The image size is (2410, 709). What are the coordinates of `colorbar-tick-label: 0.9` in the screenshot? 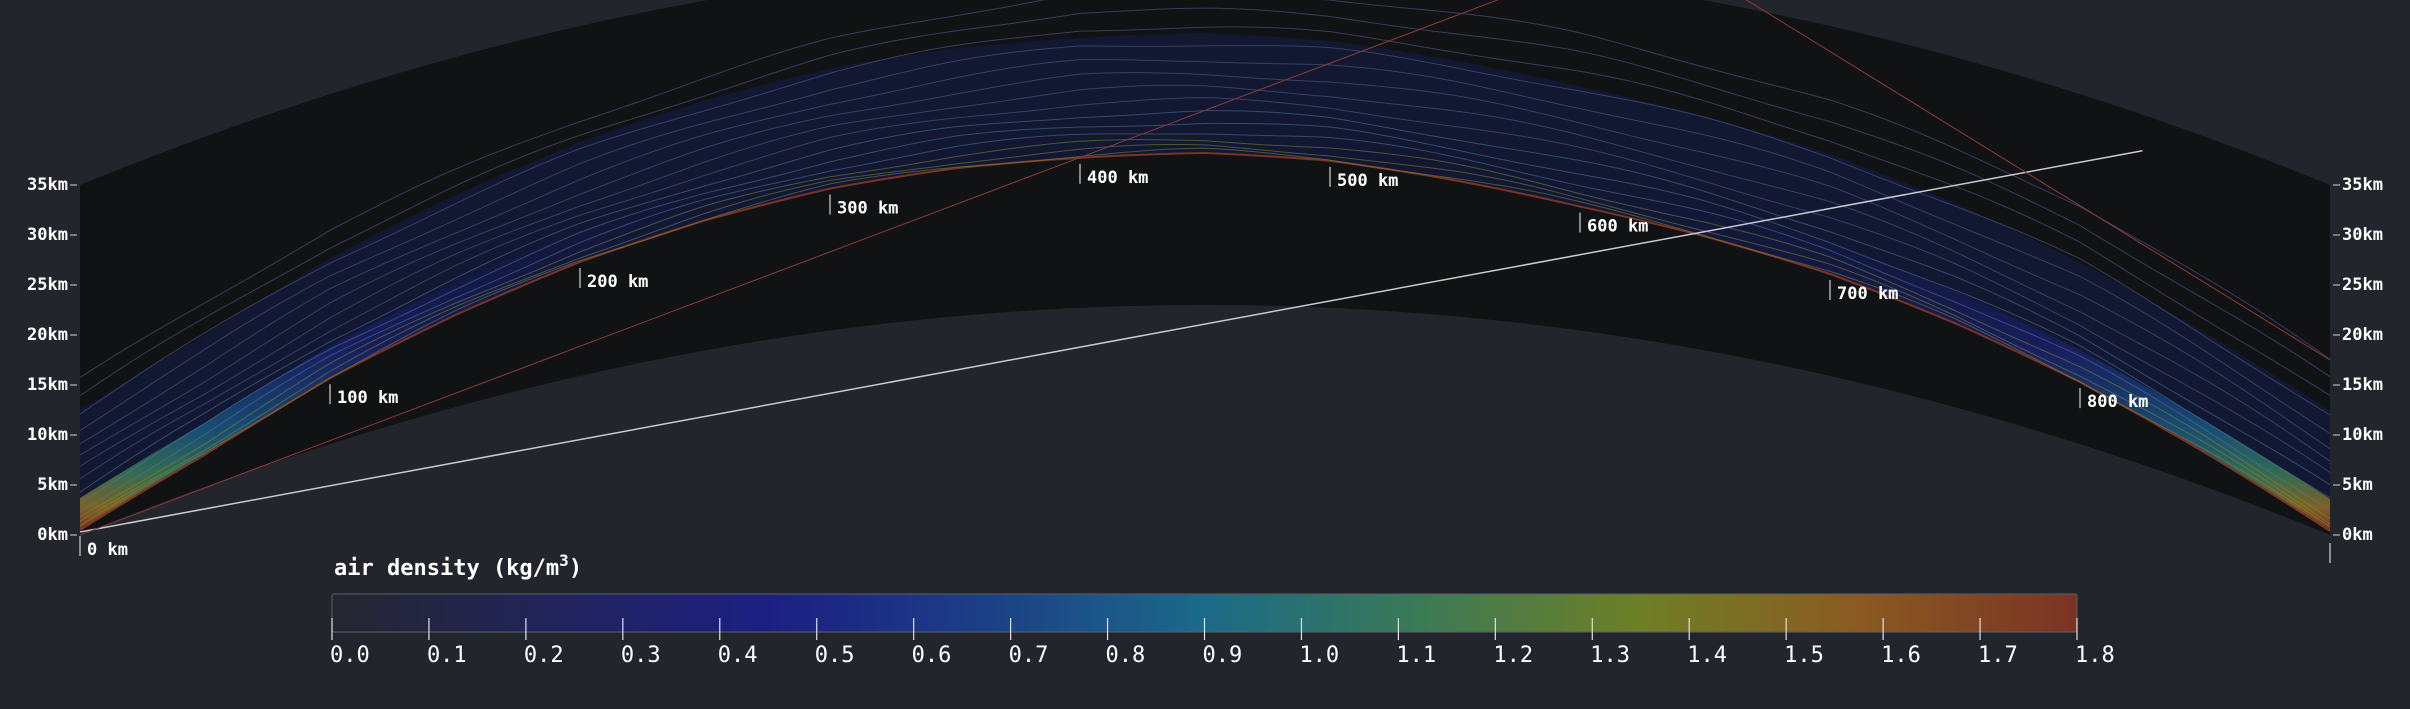 It's located at (1223, 655).